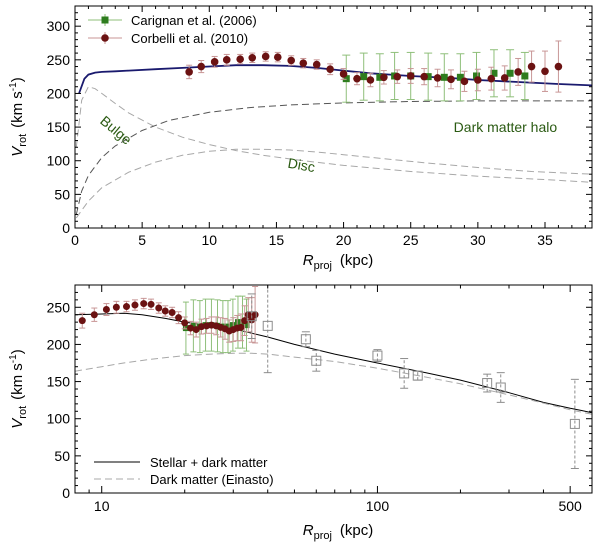 Image resolution: width=600 pixels, height=546 pixels. What do you see at coordinates (338, 262) in the screenshot?
I see `top-x-axis-label: Rproj (kpc)` at bounding box center [338, 262].